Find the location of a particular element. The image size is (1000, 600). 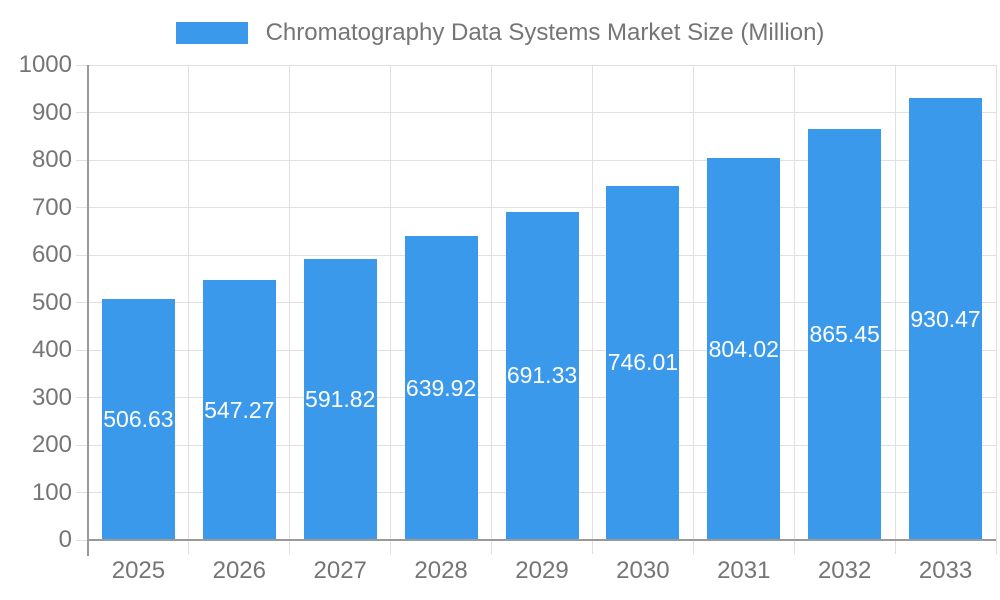

y-axis-label-400: 400 is located at coordinates (51, 349).